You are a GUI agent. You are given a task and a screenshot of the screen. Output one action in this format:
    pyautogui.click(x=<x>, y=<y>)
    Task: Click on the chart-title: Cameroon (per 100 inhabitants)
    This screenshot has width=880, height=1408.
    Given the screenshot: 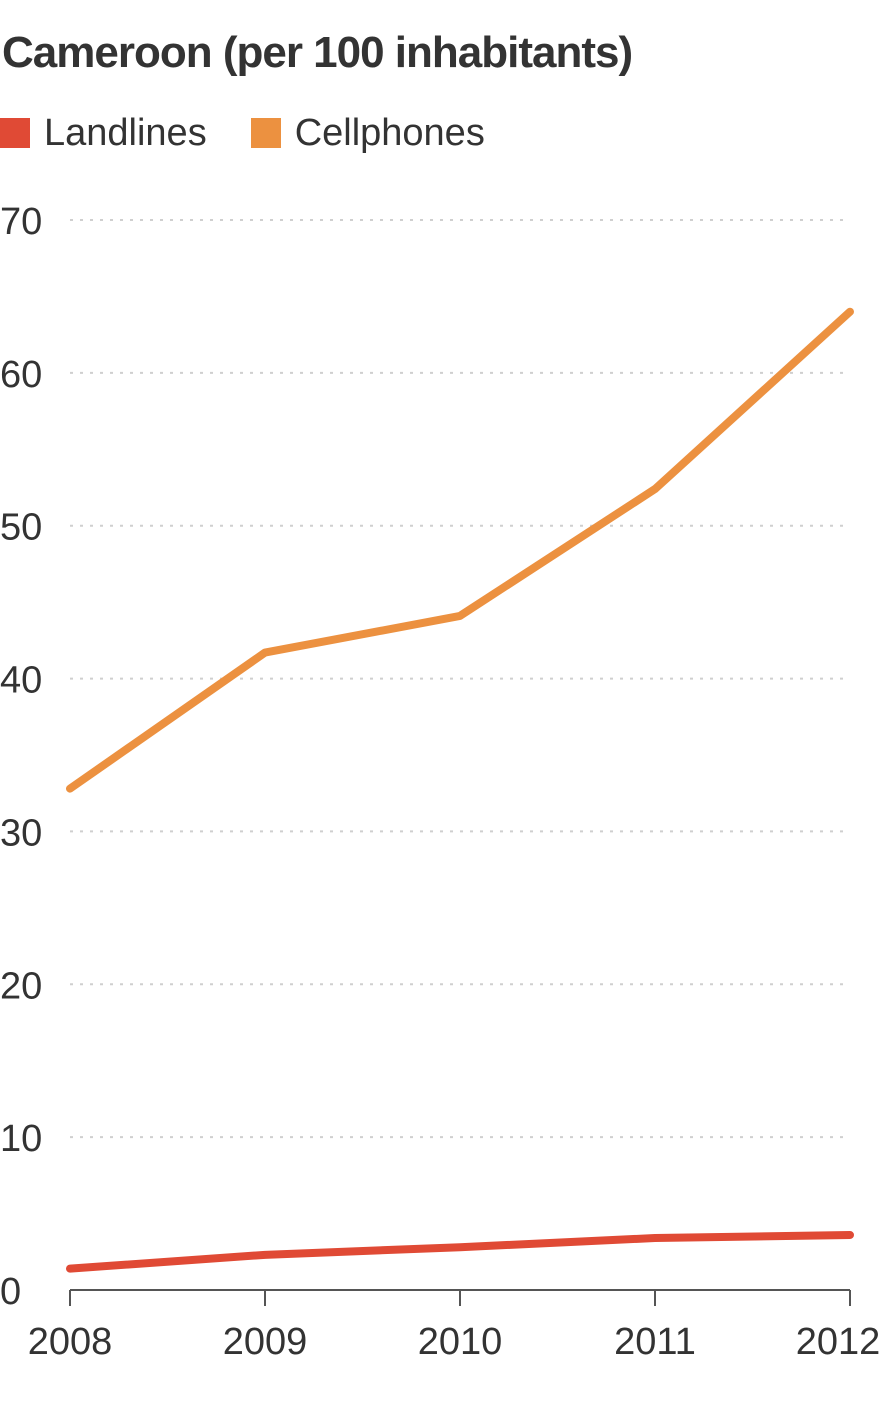 What is the action you would take?
    pyautogui.click(x=317, y=52)
    